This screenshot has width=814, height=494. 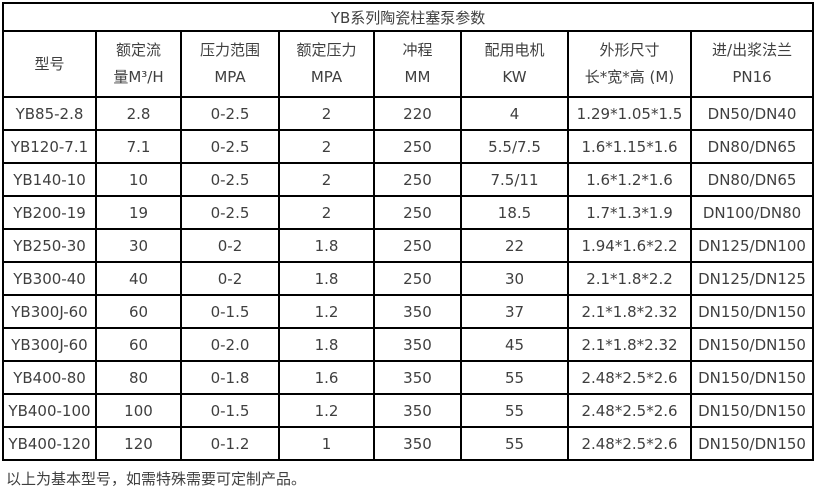 I want to click on table-cell: 1.29*1.05*1.5, so click(x=629, y=113).